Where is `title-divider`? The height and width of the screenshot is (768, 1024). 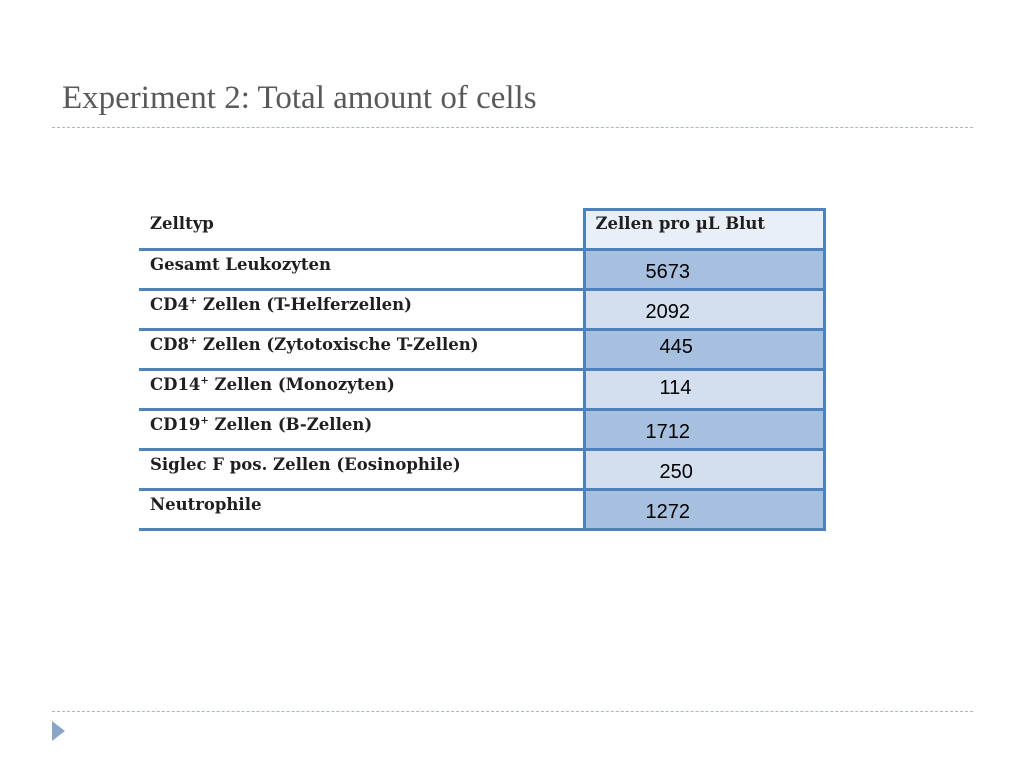
title-divider is located at coordinates (512, 127).